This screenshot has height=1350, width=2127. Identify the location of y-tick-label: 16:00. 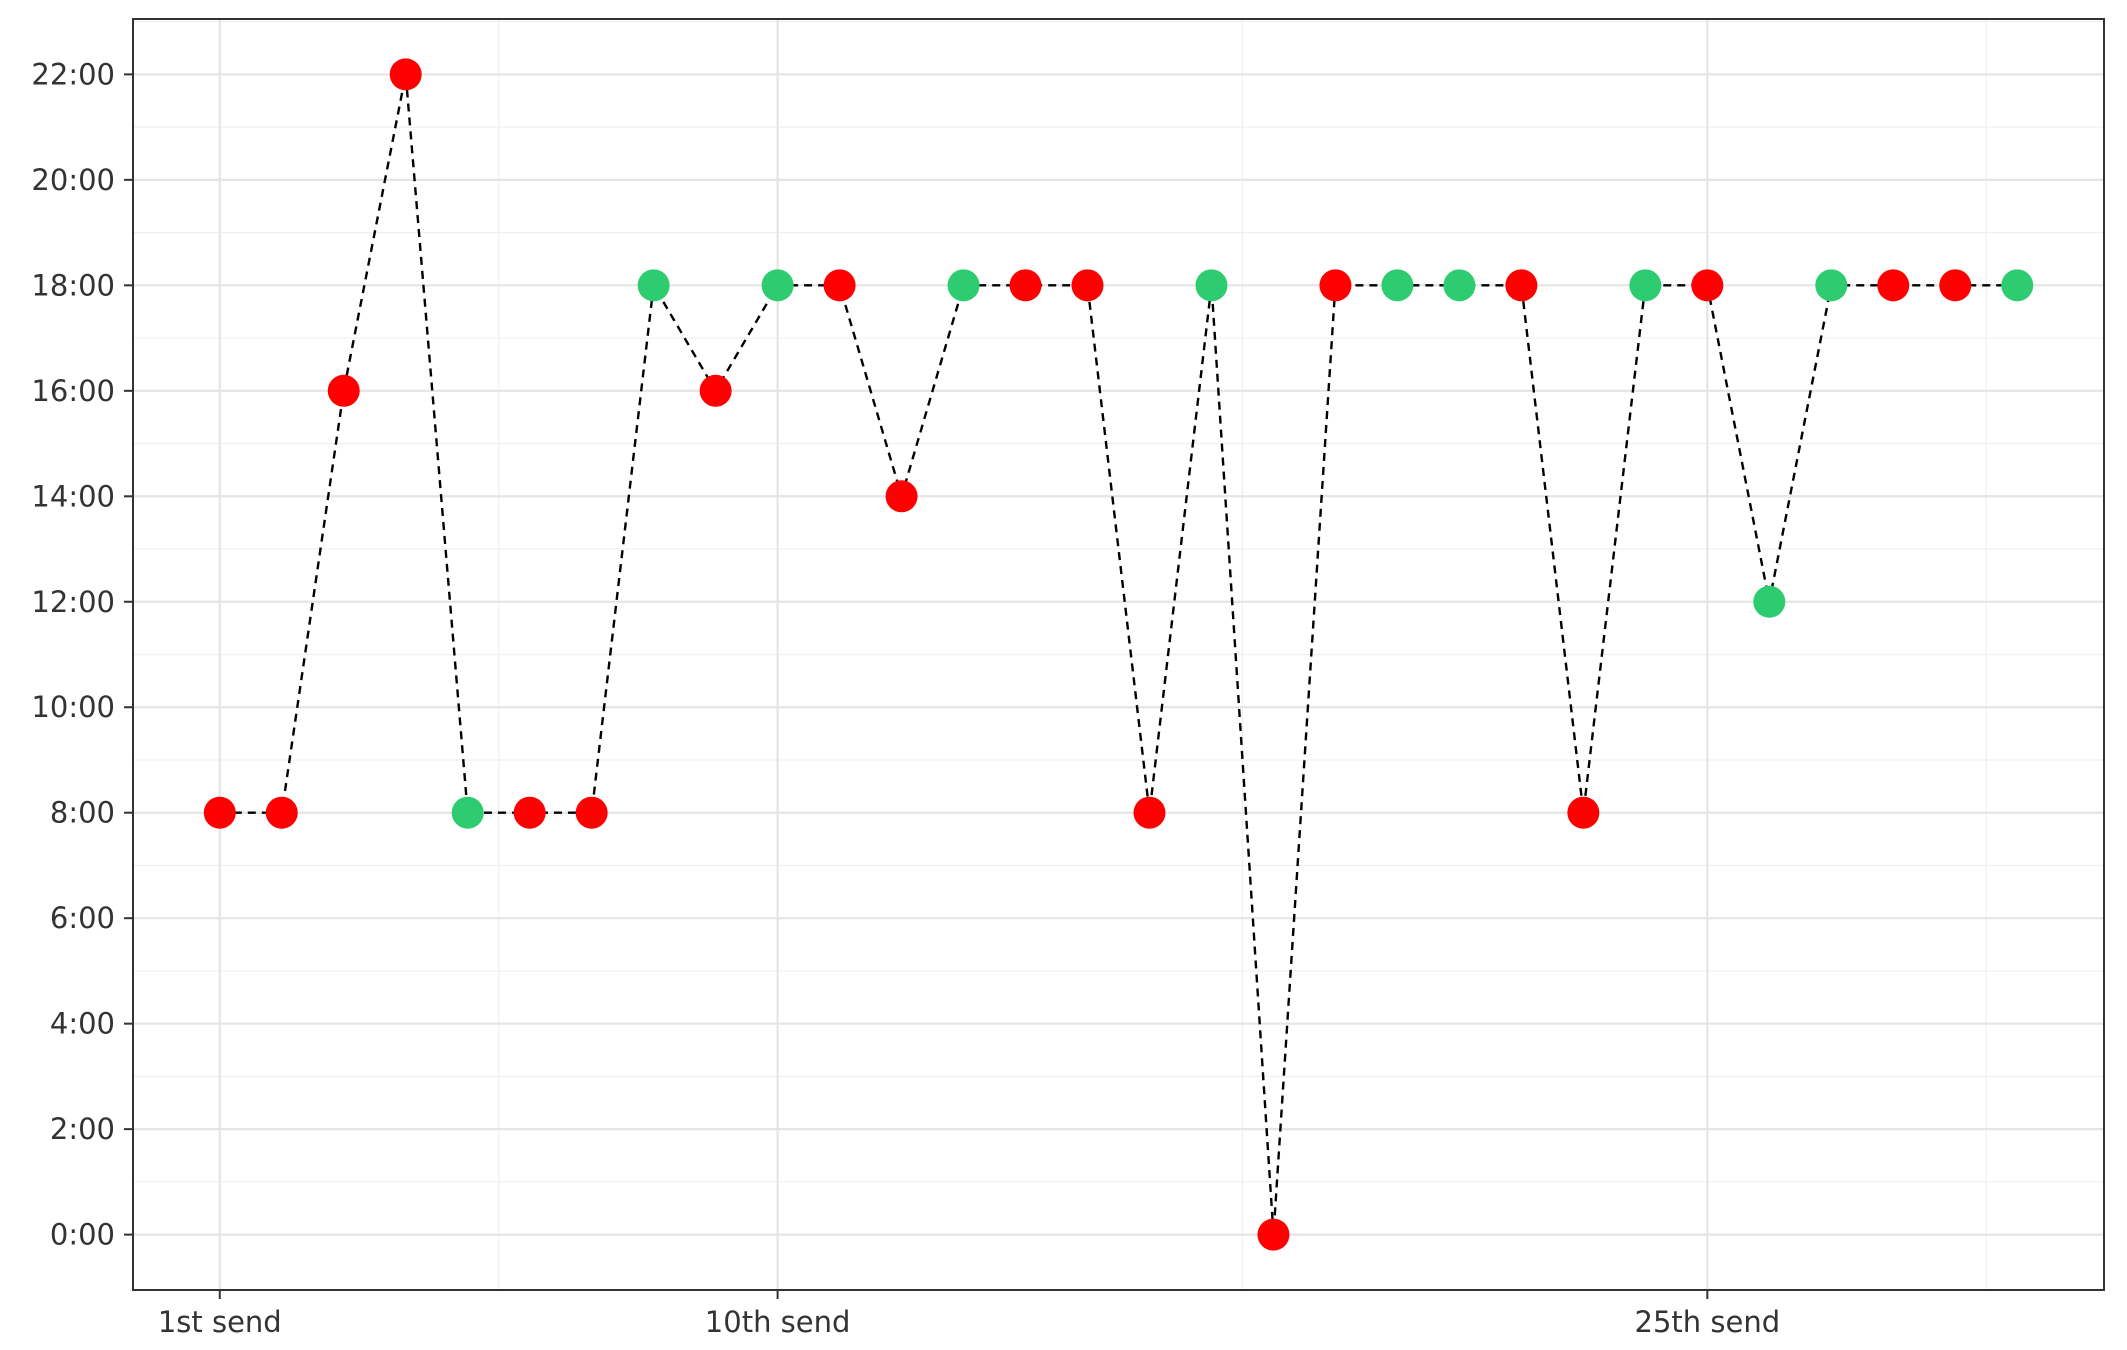
(73, 391).